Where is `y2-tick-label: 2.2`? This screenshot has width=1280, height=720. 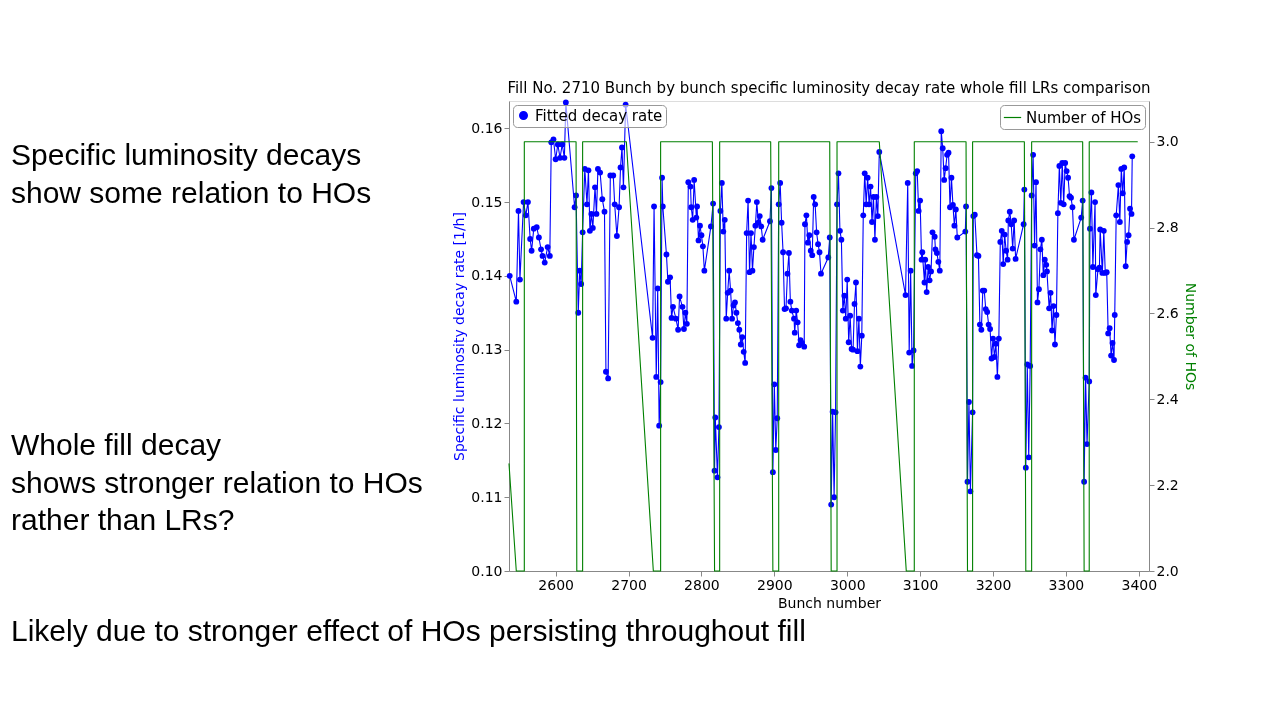 y2-tick-label: 2.2 is located at coordinates (1167, 484).